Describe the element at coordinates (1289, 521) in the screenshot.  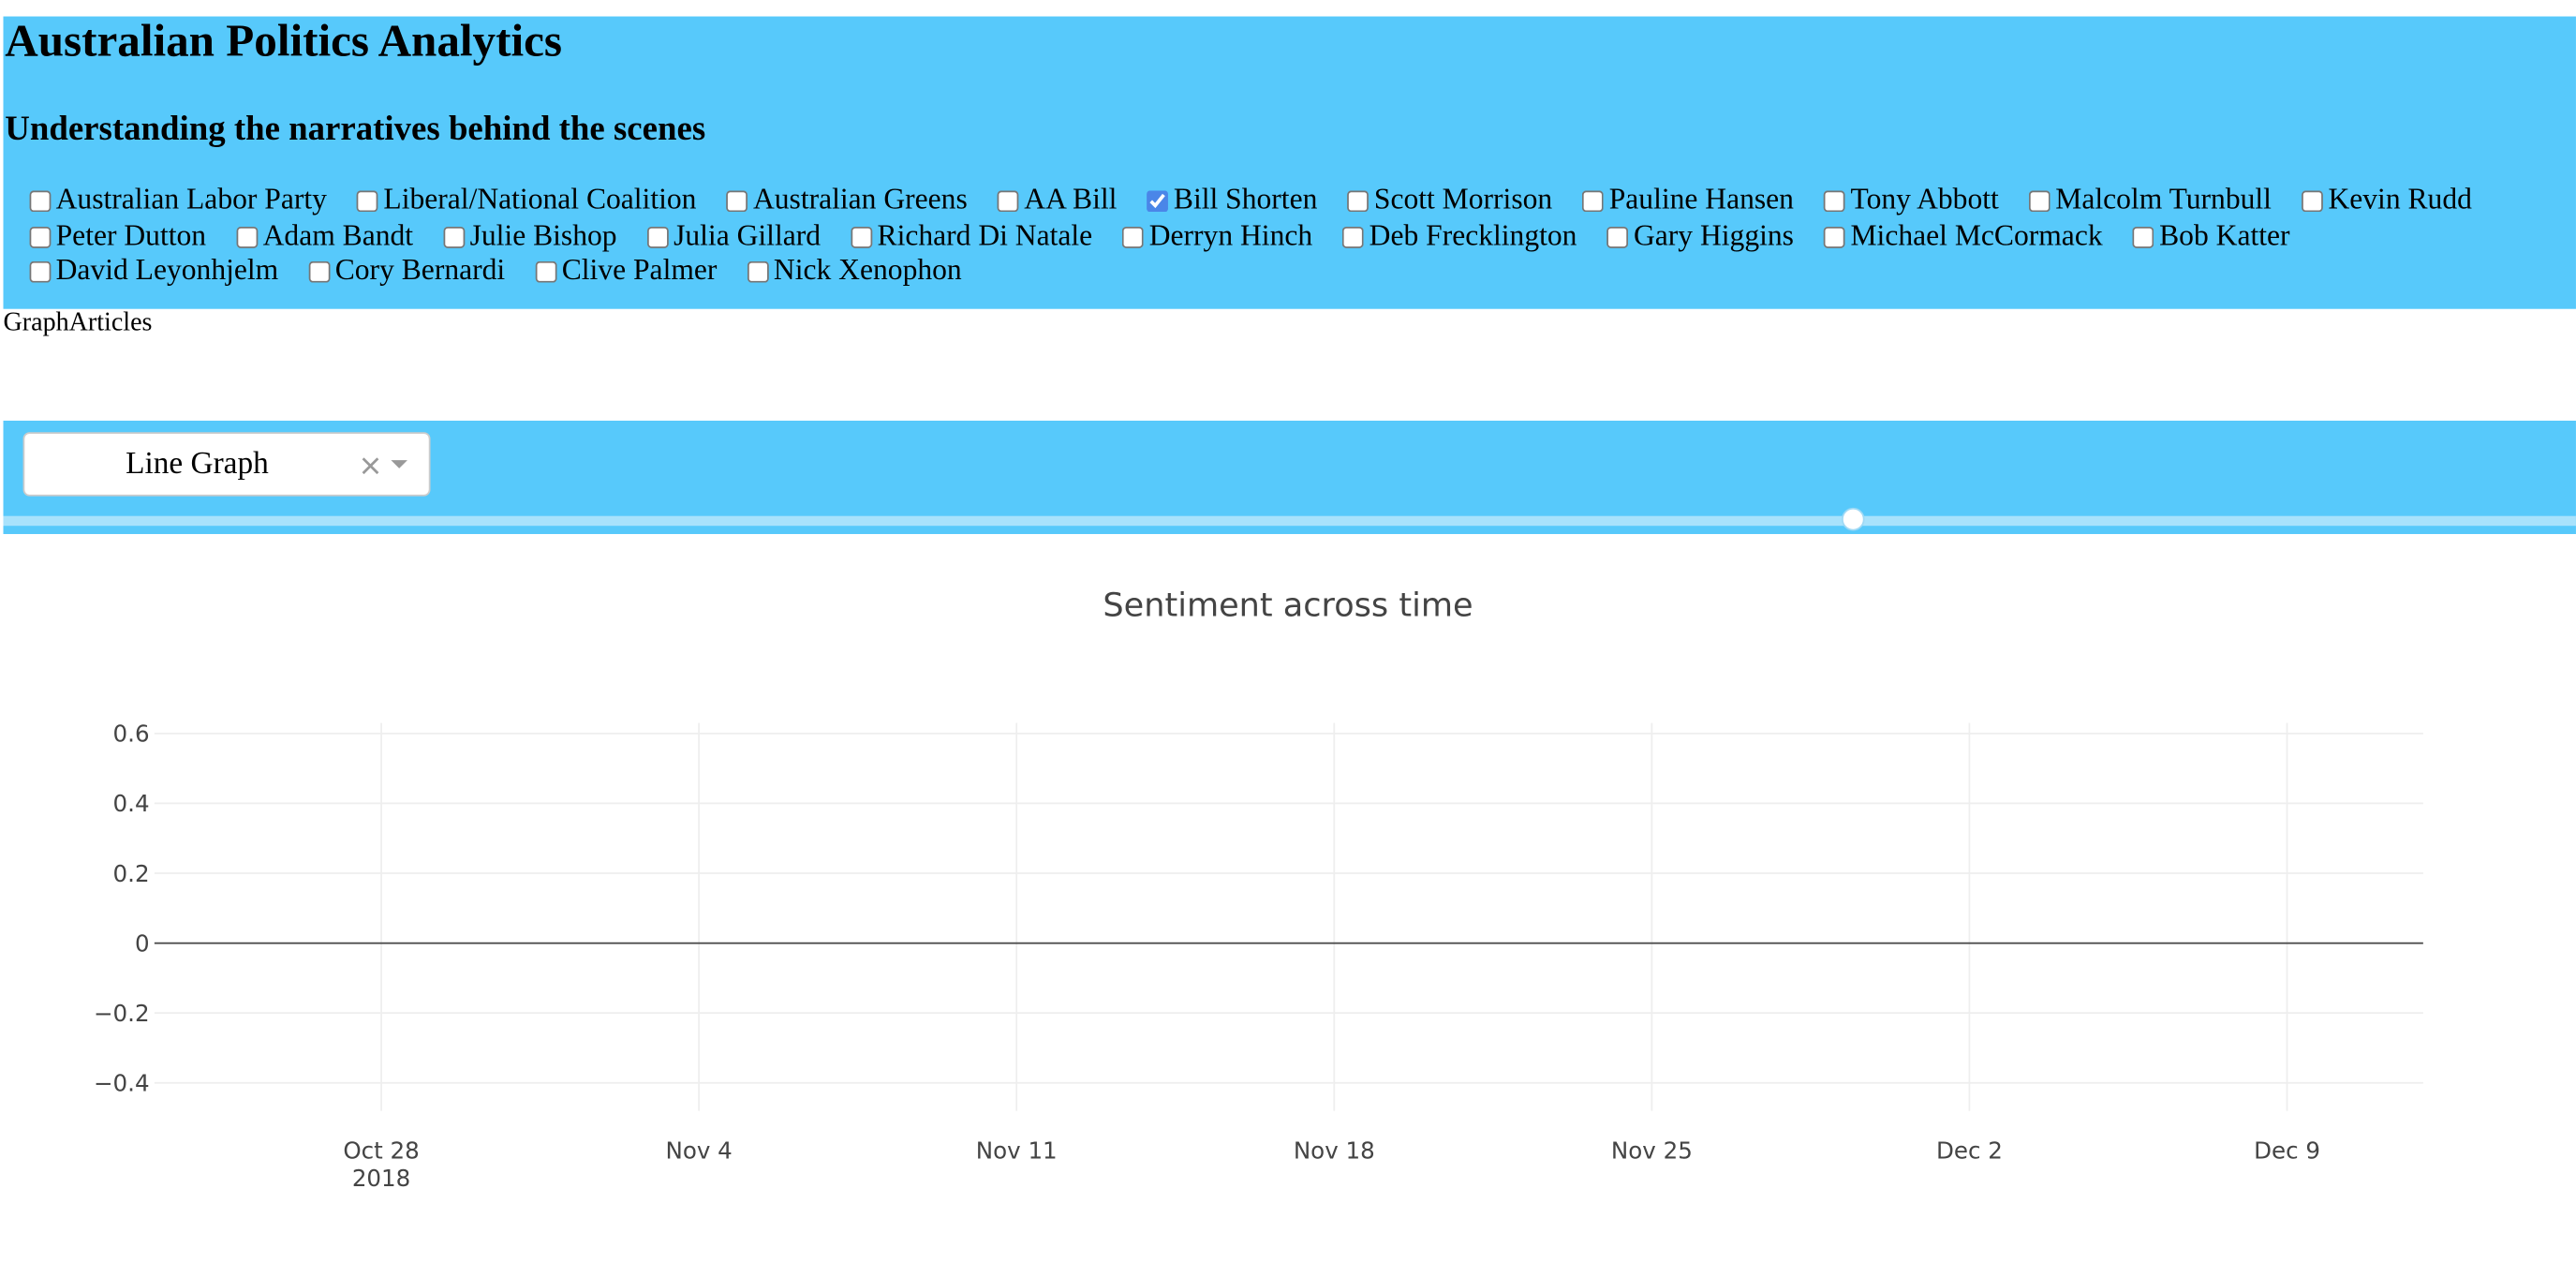
I see `slider-track` at that location.